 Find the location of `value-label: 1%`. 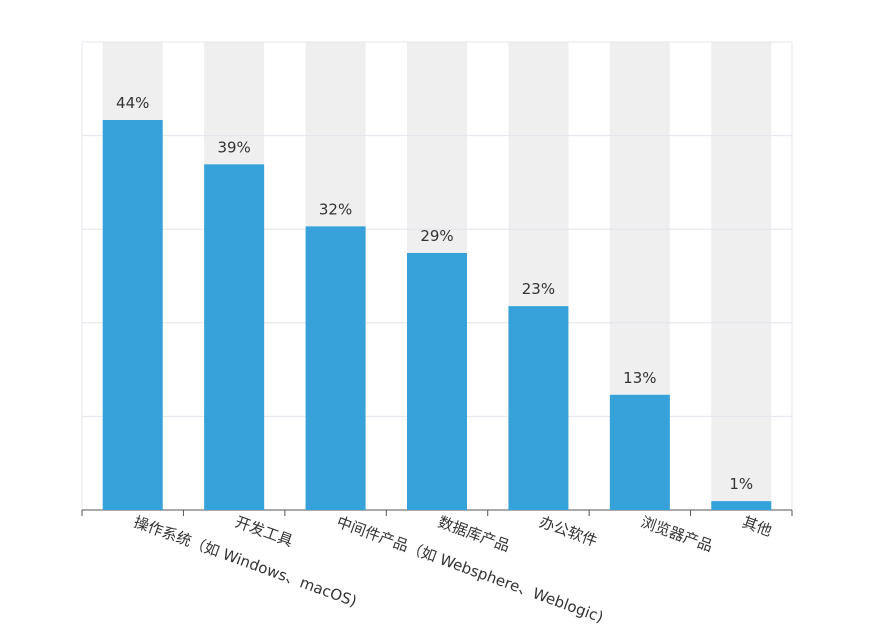

value-label: 1% is located at coordinates (741, 484).